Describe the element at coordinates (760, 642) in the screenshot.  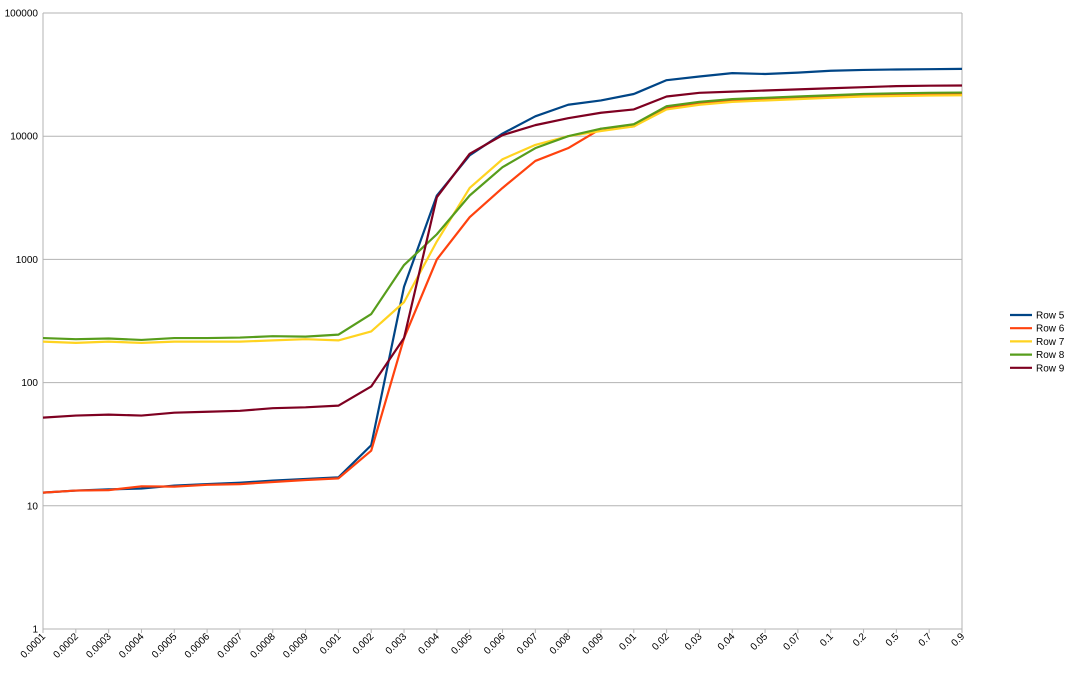
I see `x-tick-label: 0.05` at that location.